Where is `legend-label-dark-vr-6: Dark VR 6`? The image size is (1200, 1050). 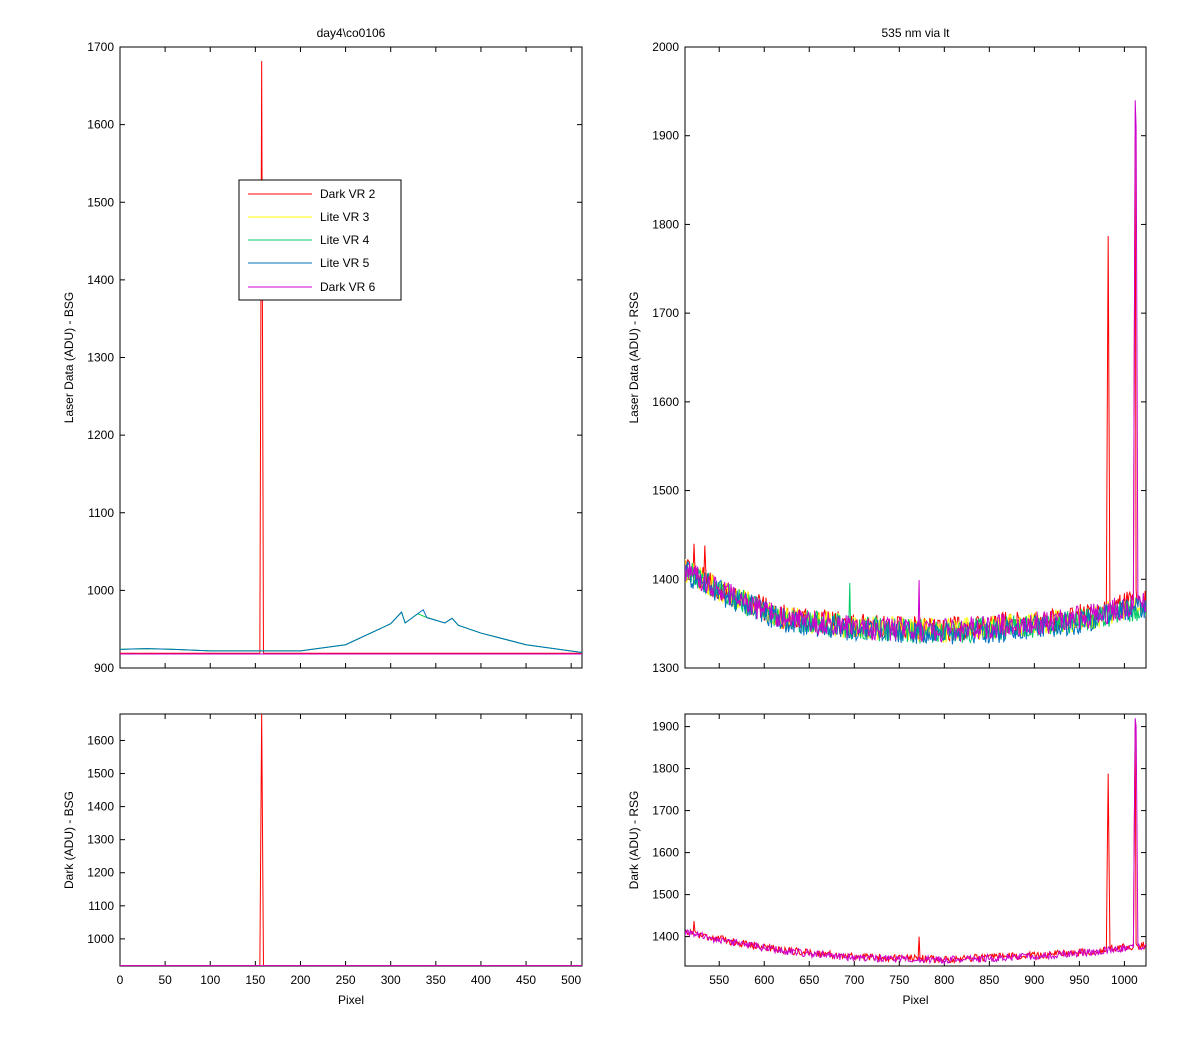
legend-label-dark-vr-6: Dark VR 6 is located at coordinates (348, 287).